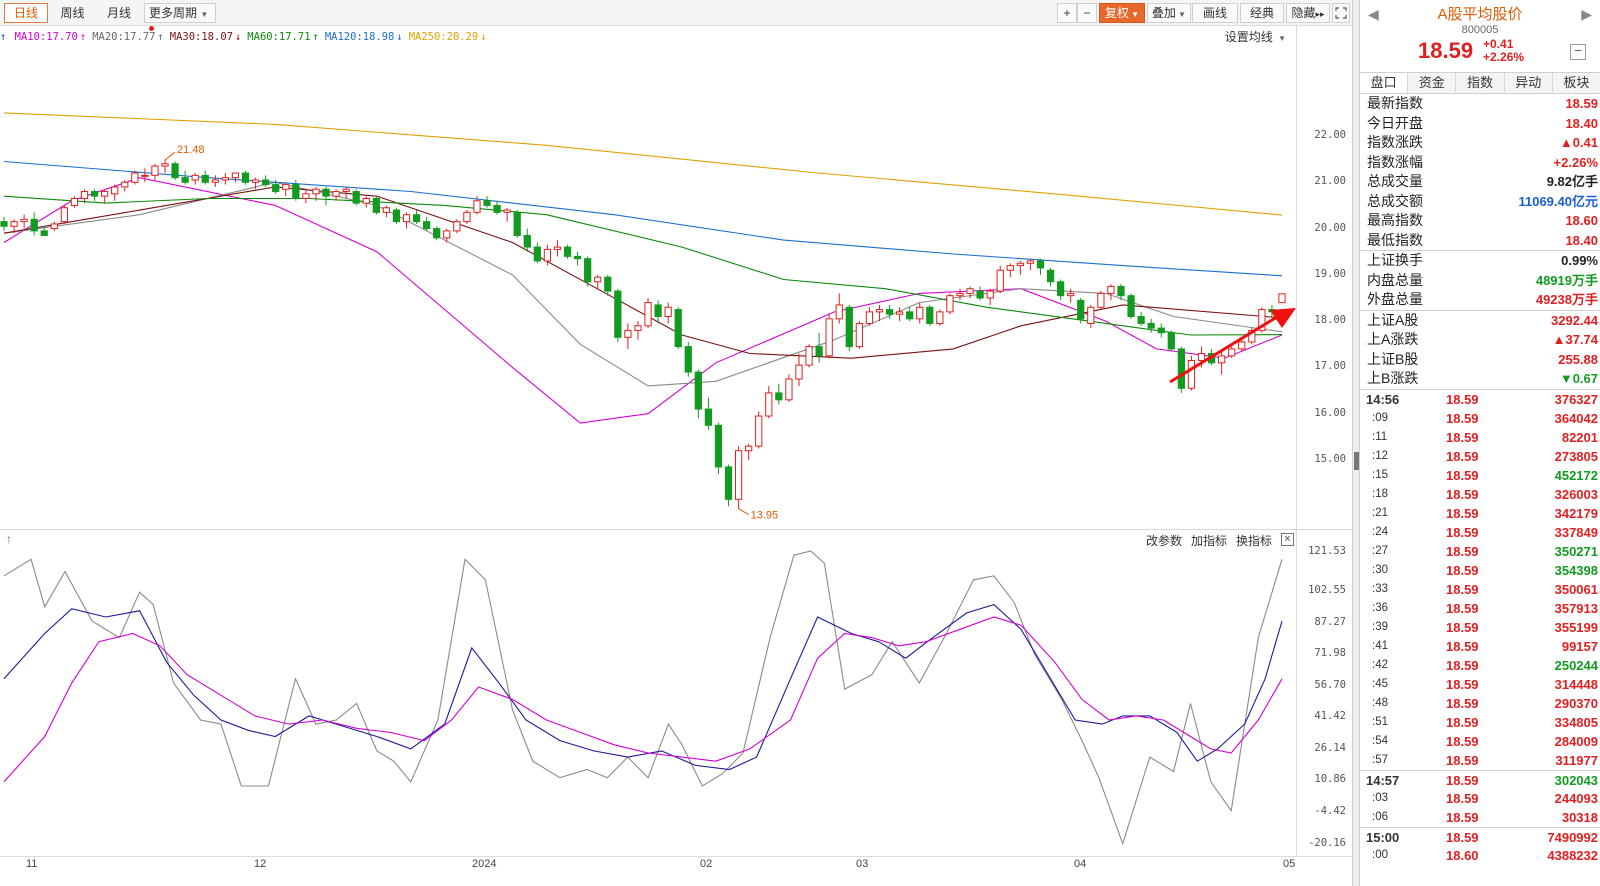 Image resolution: width=1600 pixels, height=886 pixels. I want to click on tab-weekly: 周线, so click(72, 13).